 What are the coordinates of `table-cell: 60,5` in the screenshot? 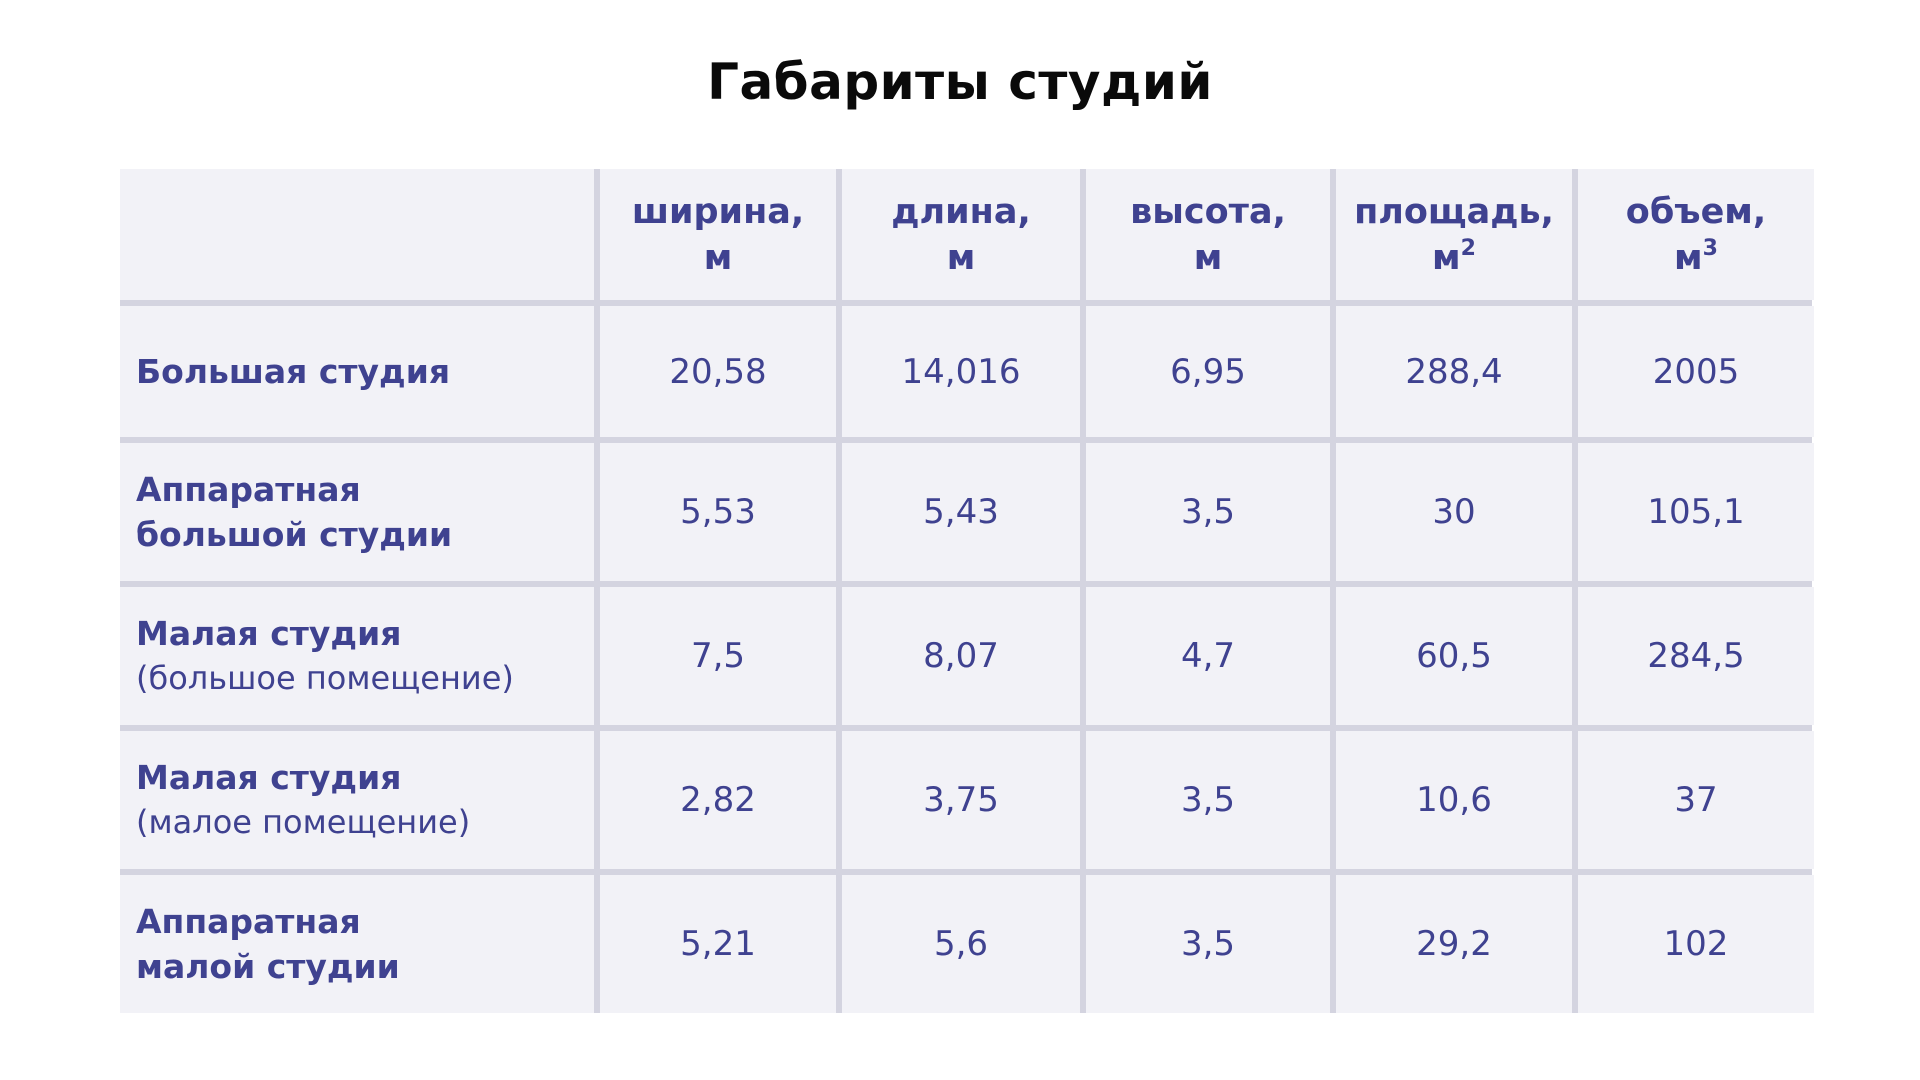 It's located at (1454, 656).